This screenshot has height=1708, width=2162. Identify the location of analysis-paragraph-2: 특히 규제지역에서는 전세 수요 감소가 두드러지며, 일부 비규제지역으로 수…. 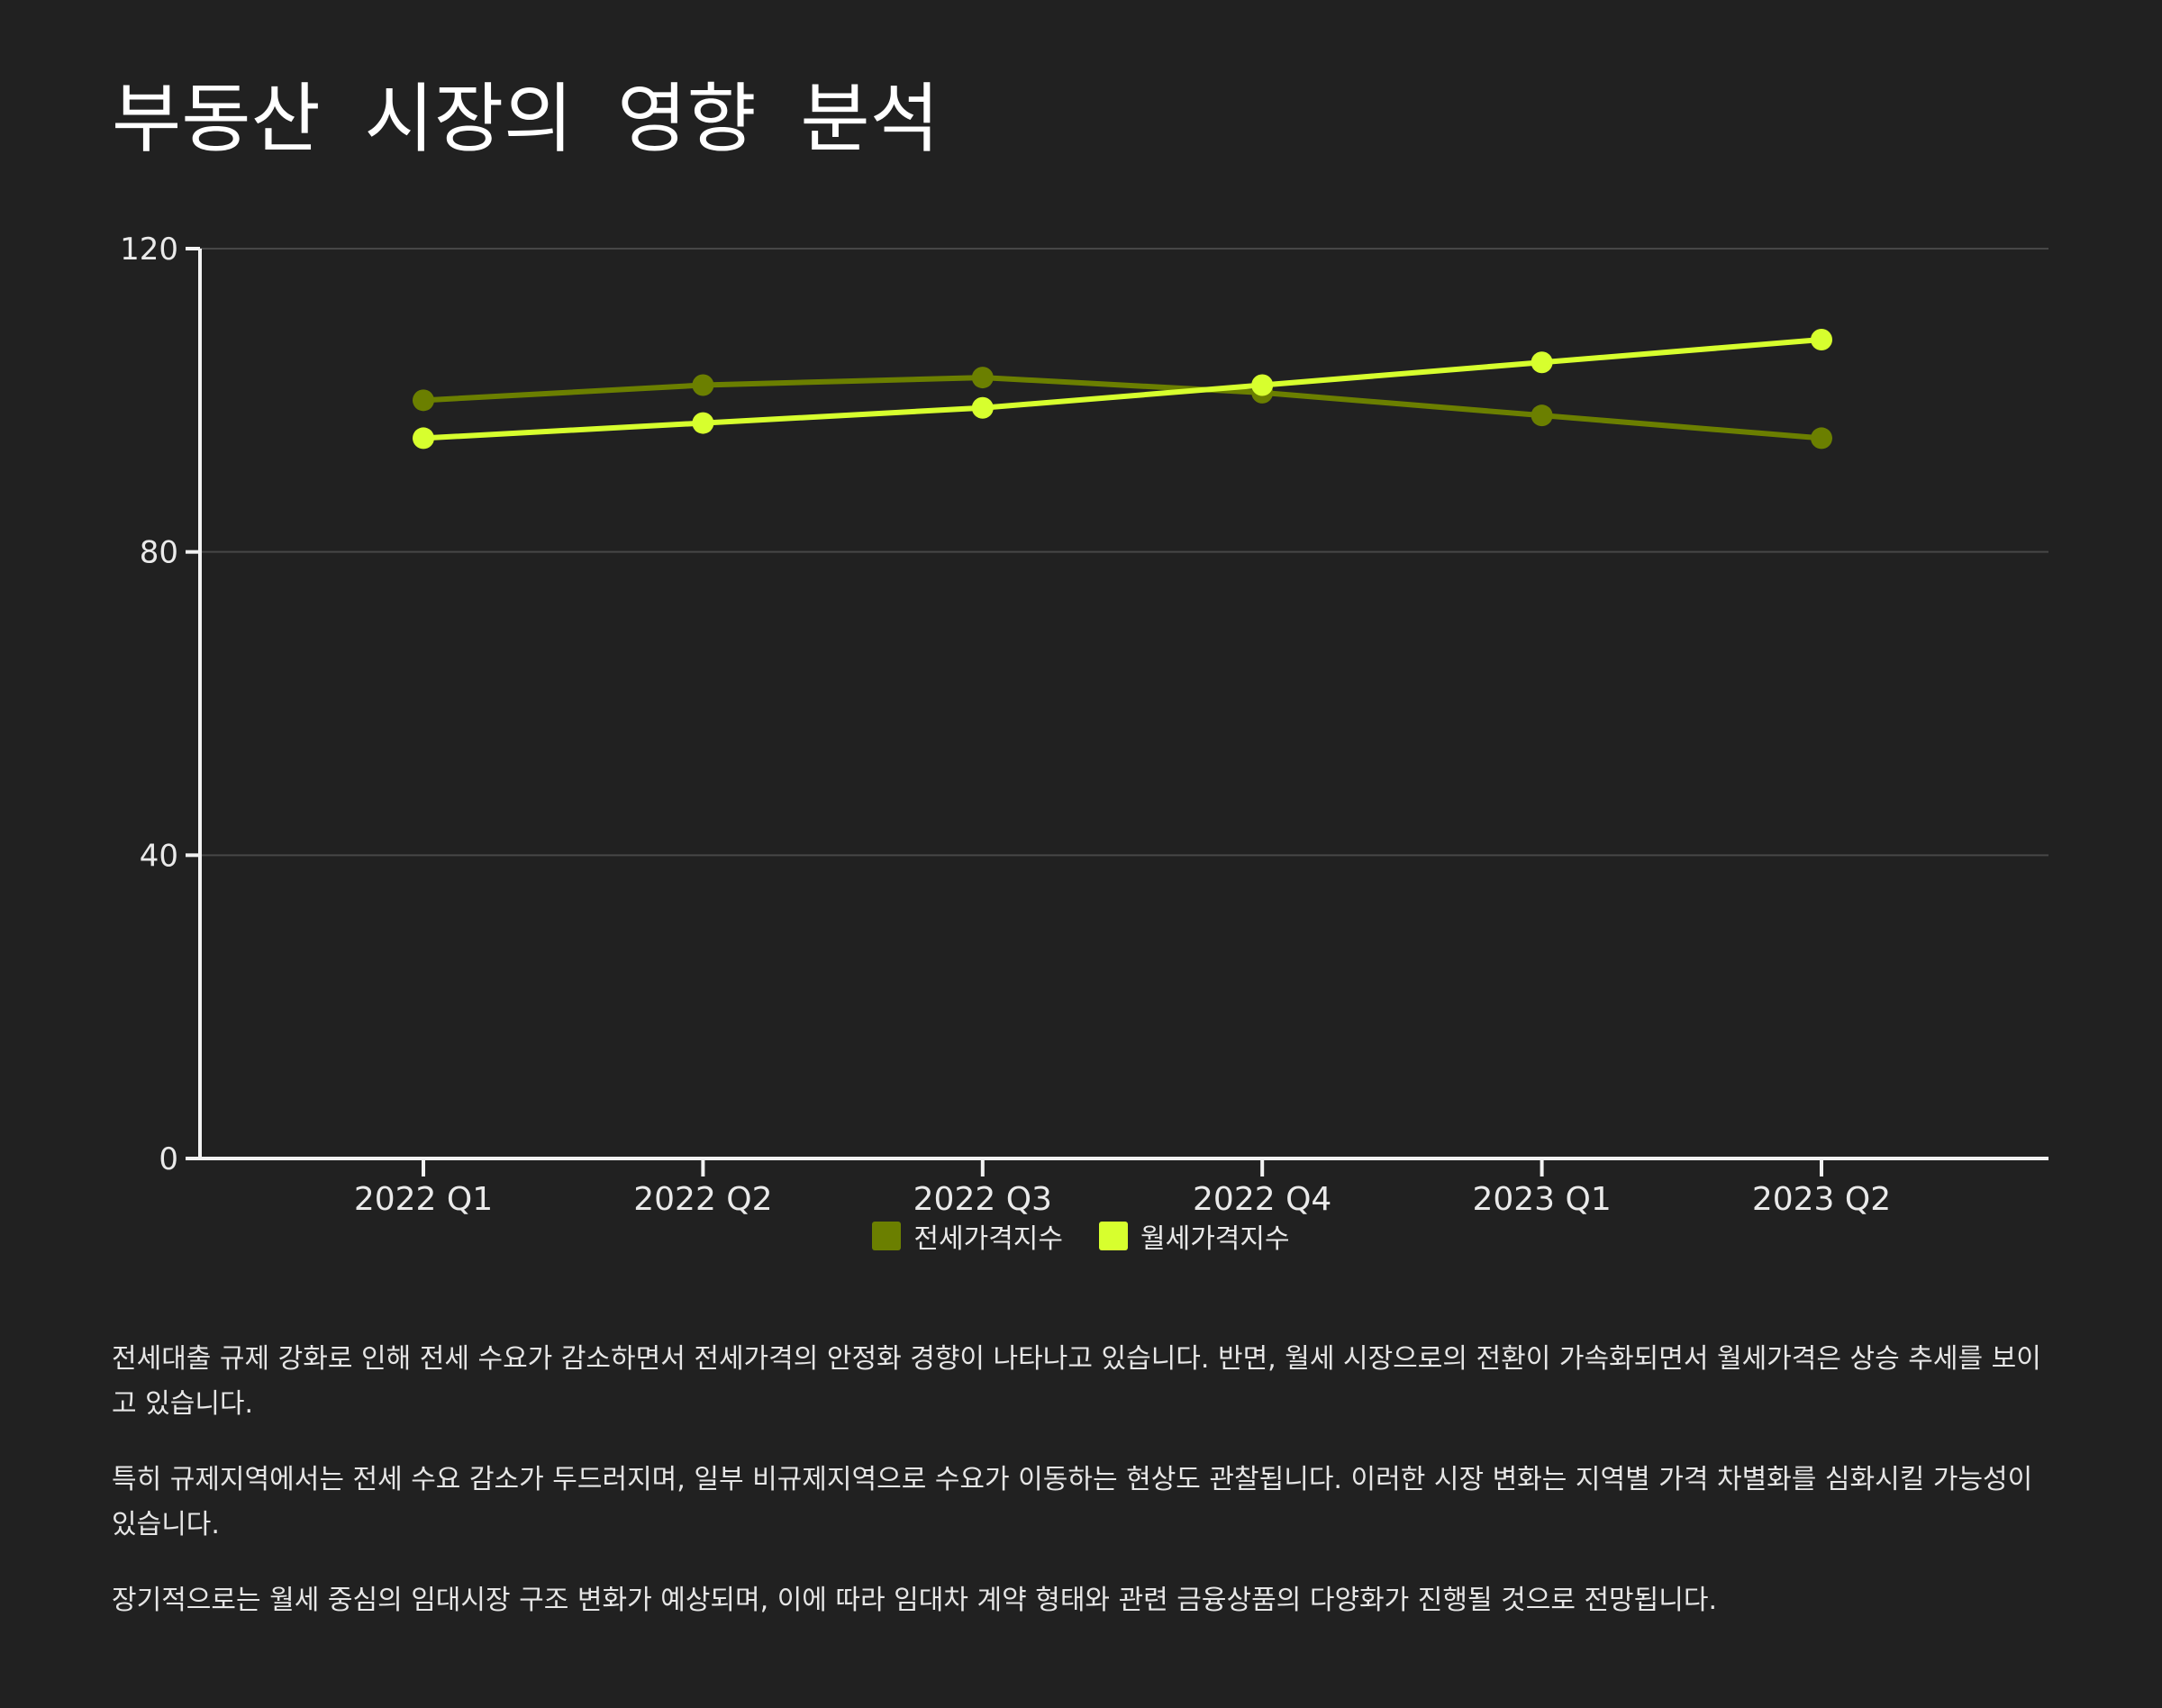
(1072, 1502).